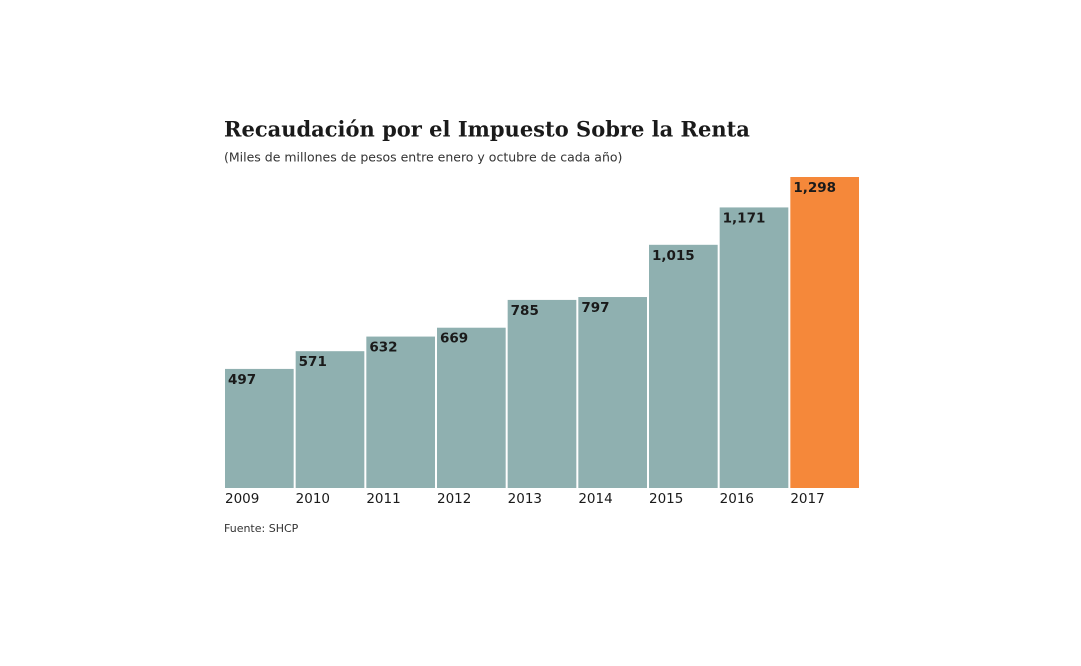  I want to click on value-label: 785, so click(525, 311).